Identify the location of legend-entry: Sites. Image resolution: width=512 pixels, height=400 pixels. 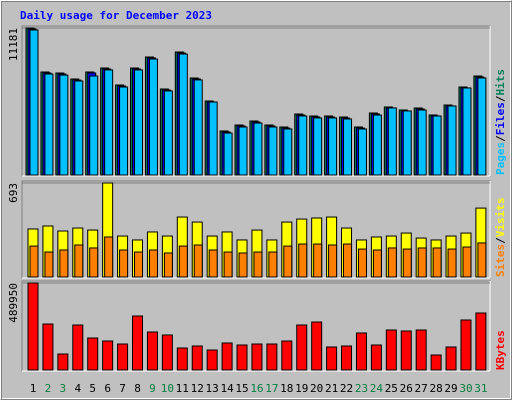
(500, 260).